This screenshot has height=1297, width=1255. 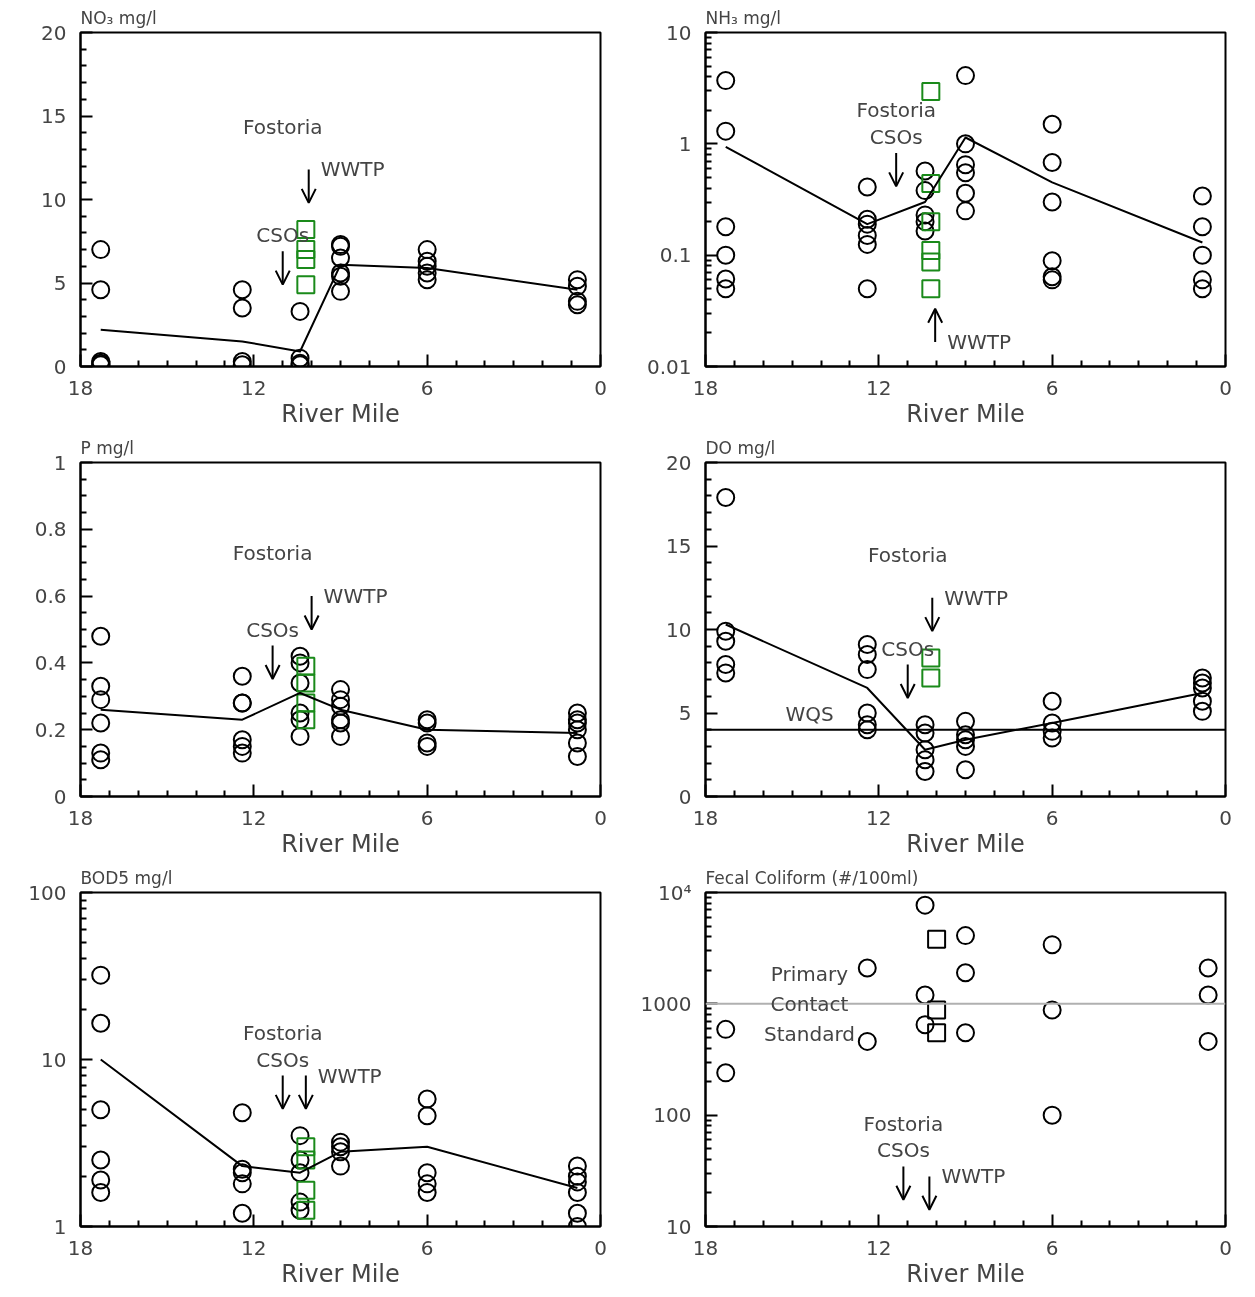 I want to click on y-tick-label: 10⁴, so click(x=675, y=892).